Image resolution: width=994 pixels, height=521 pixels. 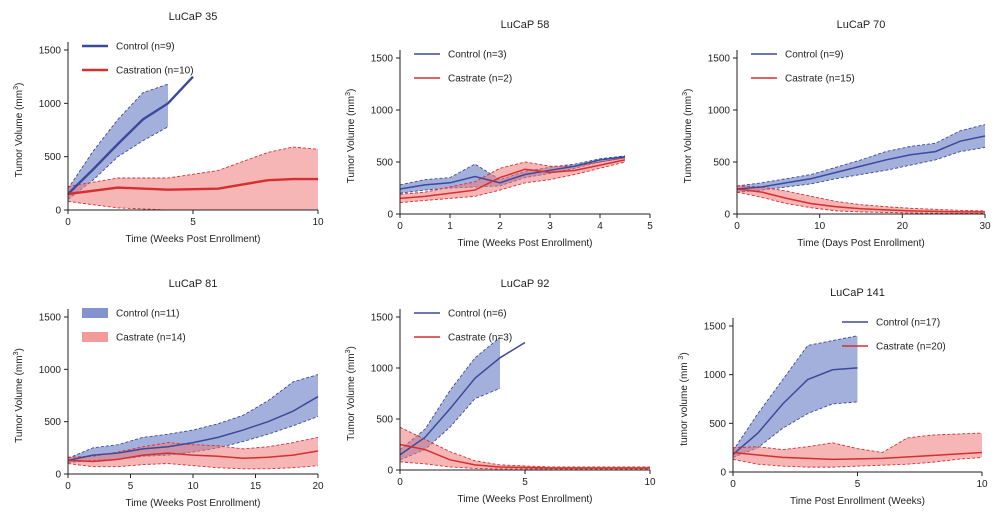 What do you see at coordinates (820, 79) in the screenshot?
I see `legend-entry-2: Castrate (n=15)` at bounding box center [820, 79].